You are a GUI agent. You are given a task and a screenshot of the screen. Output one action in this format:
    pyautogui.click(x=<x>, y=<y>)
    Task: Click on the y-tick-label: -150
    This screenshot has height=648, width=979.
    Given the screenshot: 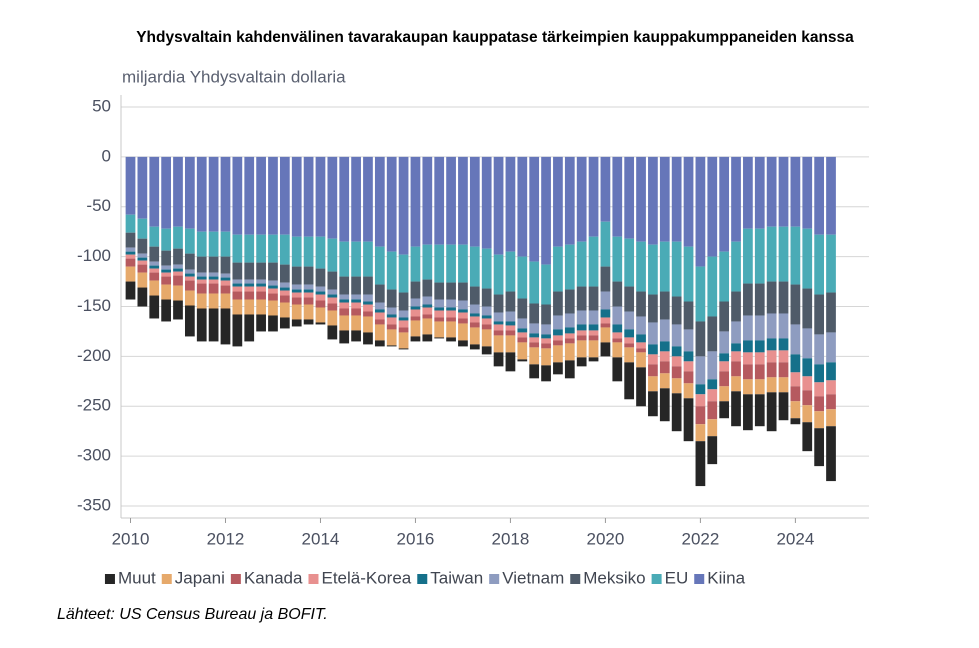 What is the action you would take?
    pyautogui.click(x=94, y=305)
    